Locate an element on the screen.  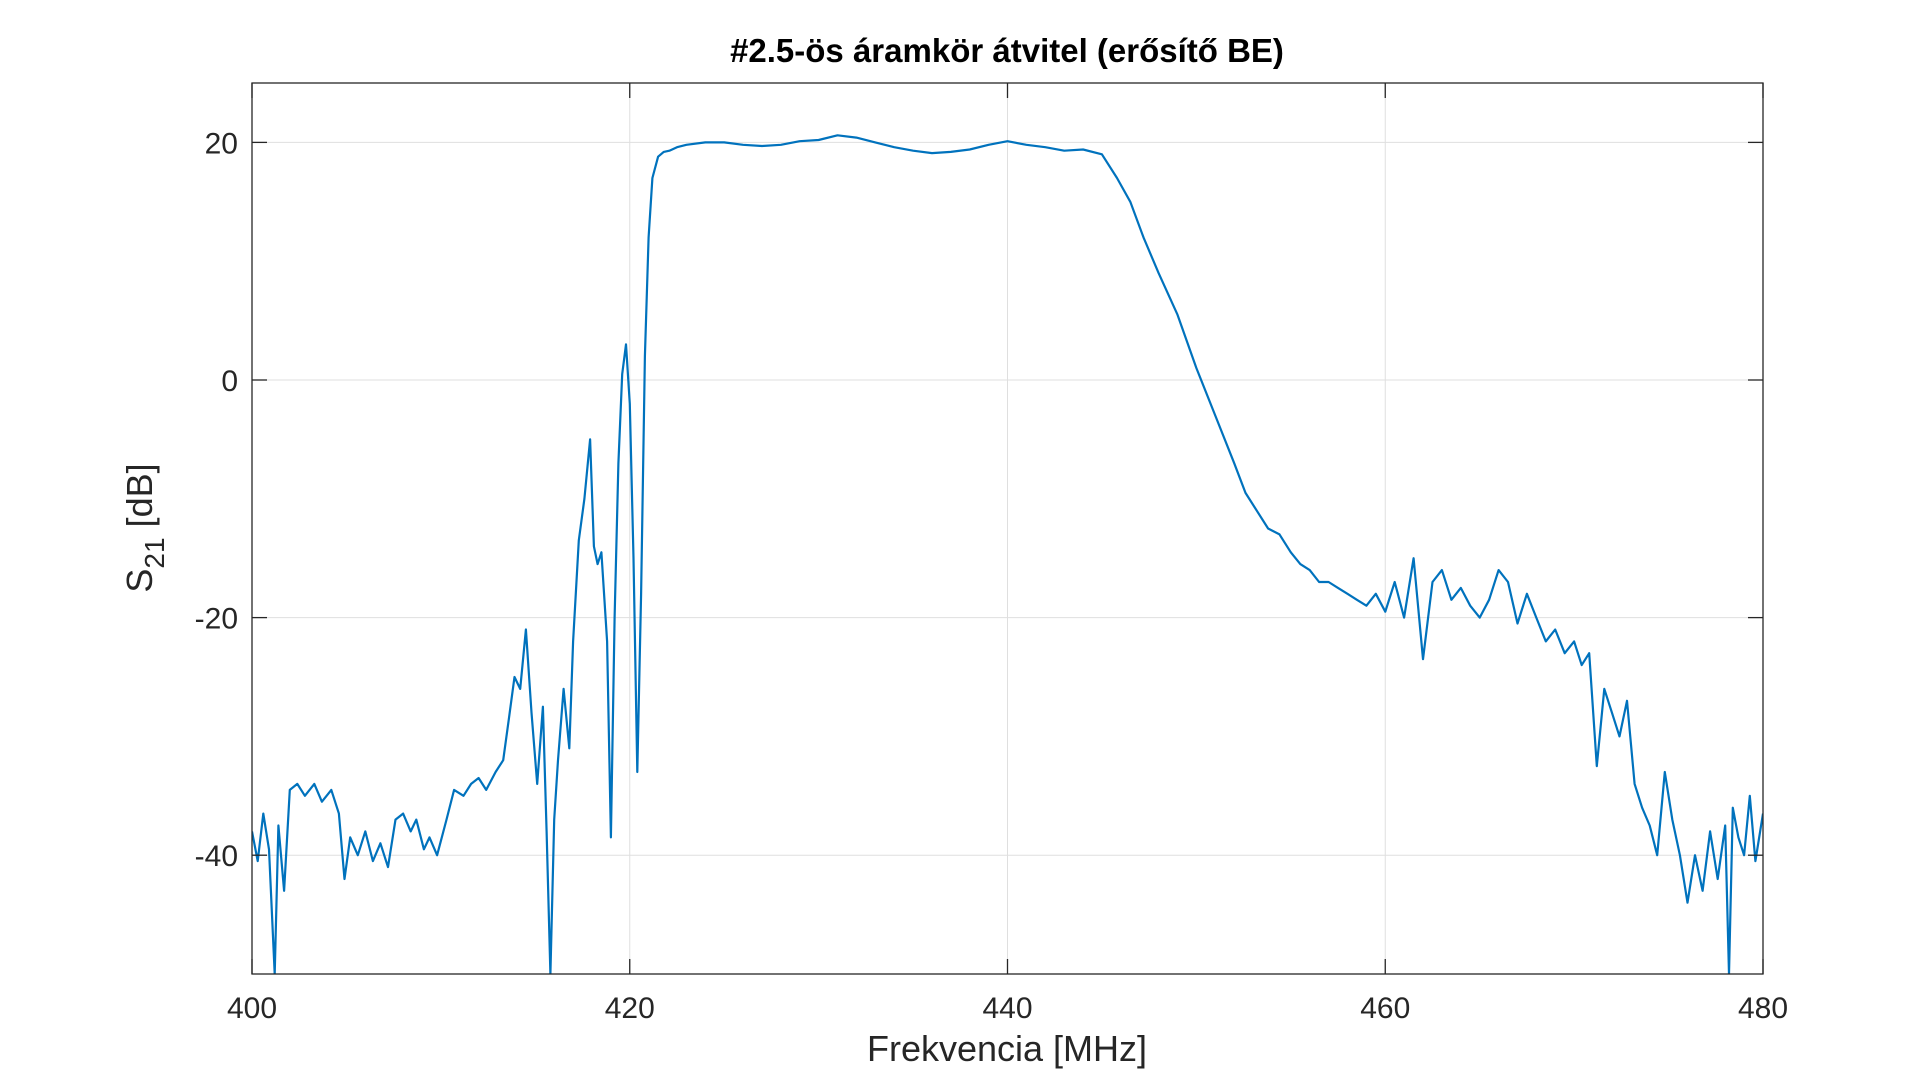
y-axis-title-unit: [dB] is located at coordinates (139, 495).